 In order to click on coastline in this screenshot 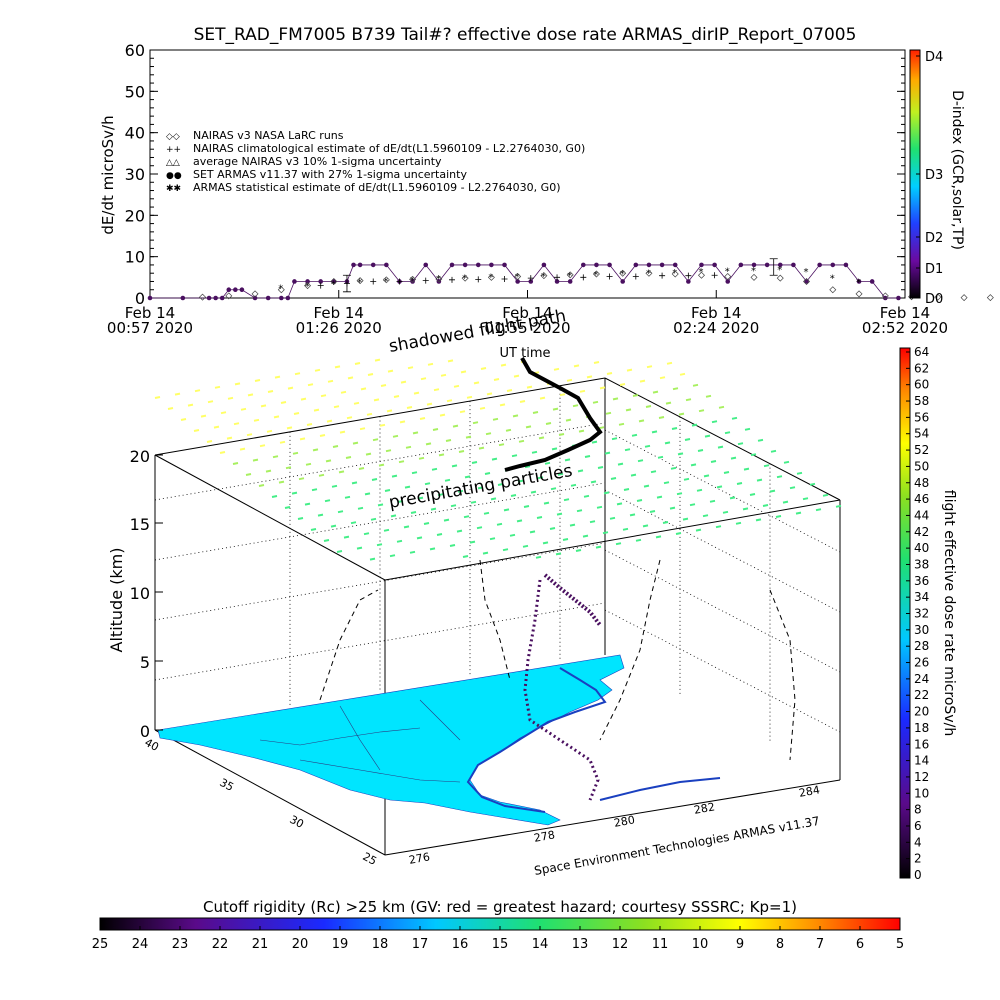, I will do `click(536, 740)`.